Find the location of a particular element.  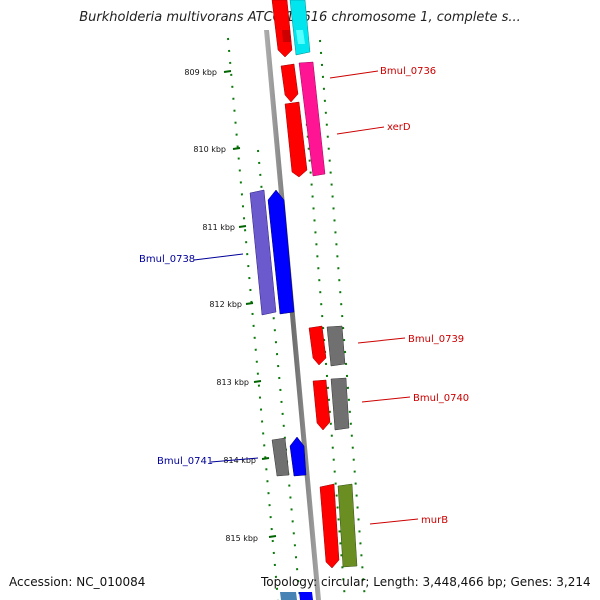

gene-arrow-top-cyan is located at coordinates (300, 28).